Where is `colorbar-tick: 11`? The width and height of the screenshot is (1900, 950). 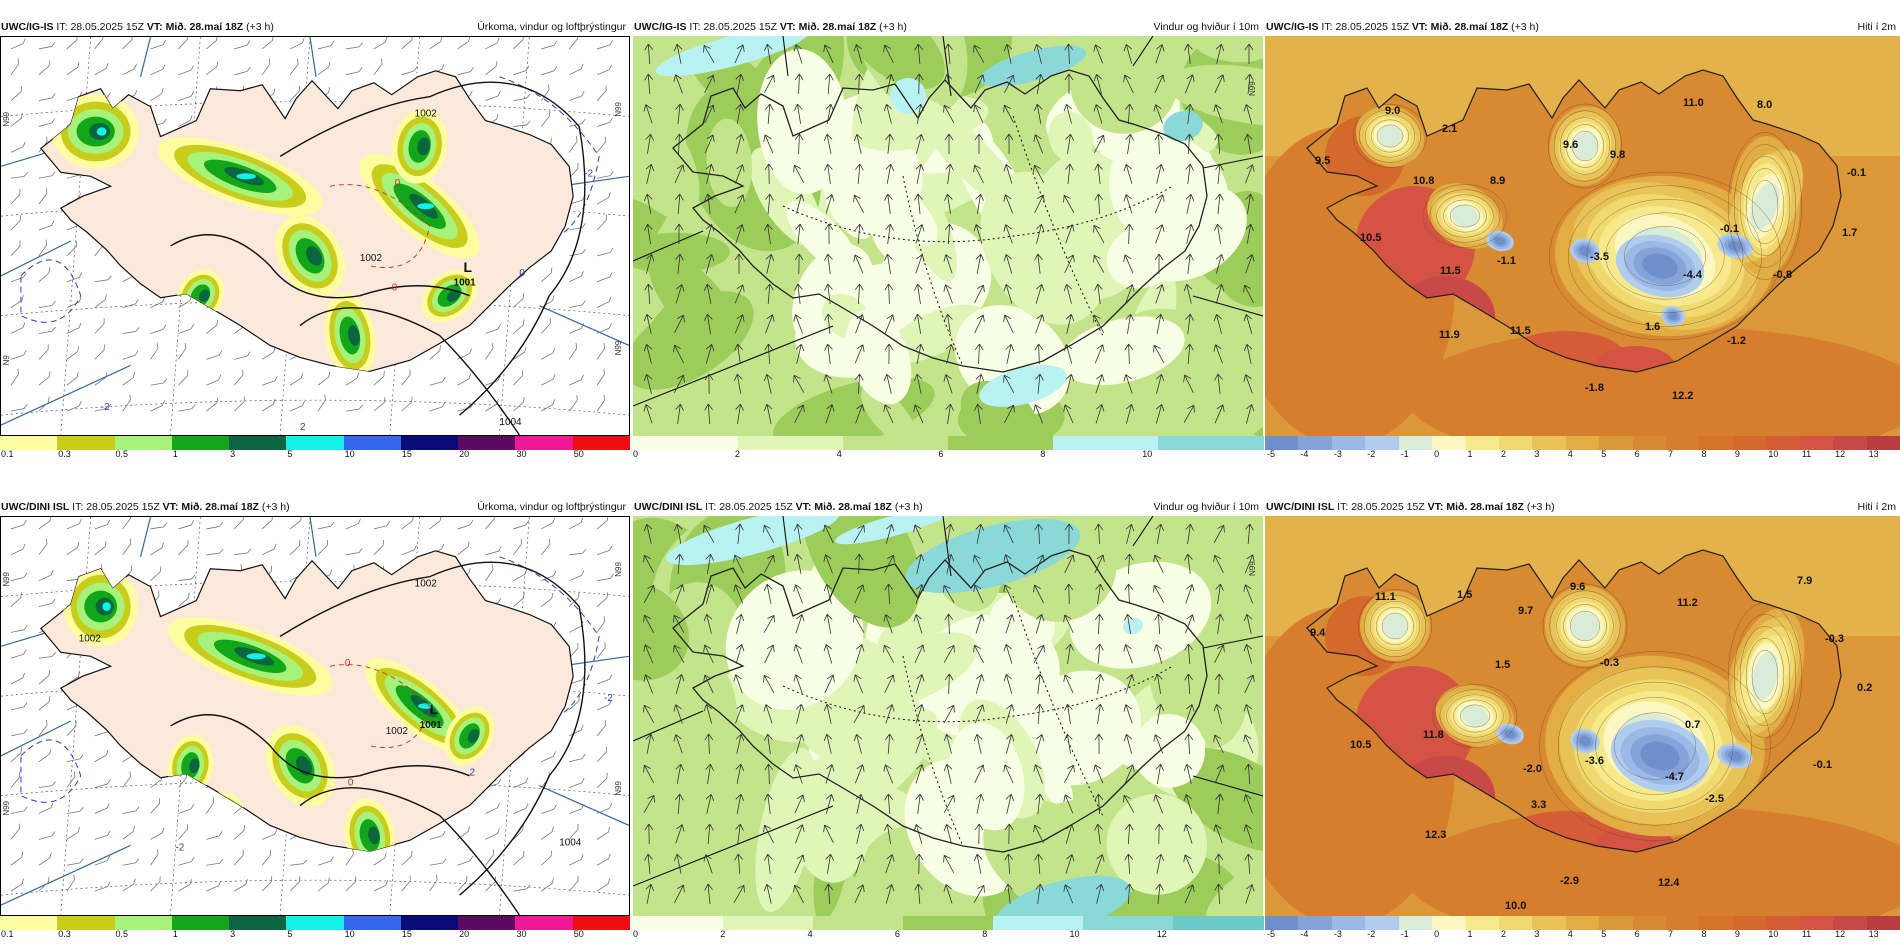 colorbar-tick: 11 is located at coordinates (1806, 454).